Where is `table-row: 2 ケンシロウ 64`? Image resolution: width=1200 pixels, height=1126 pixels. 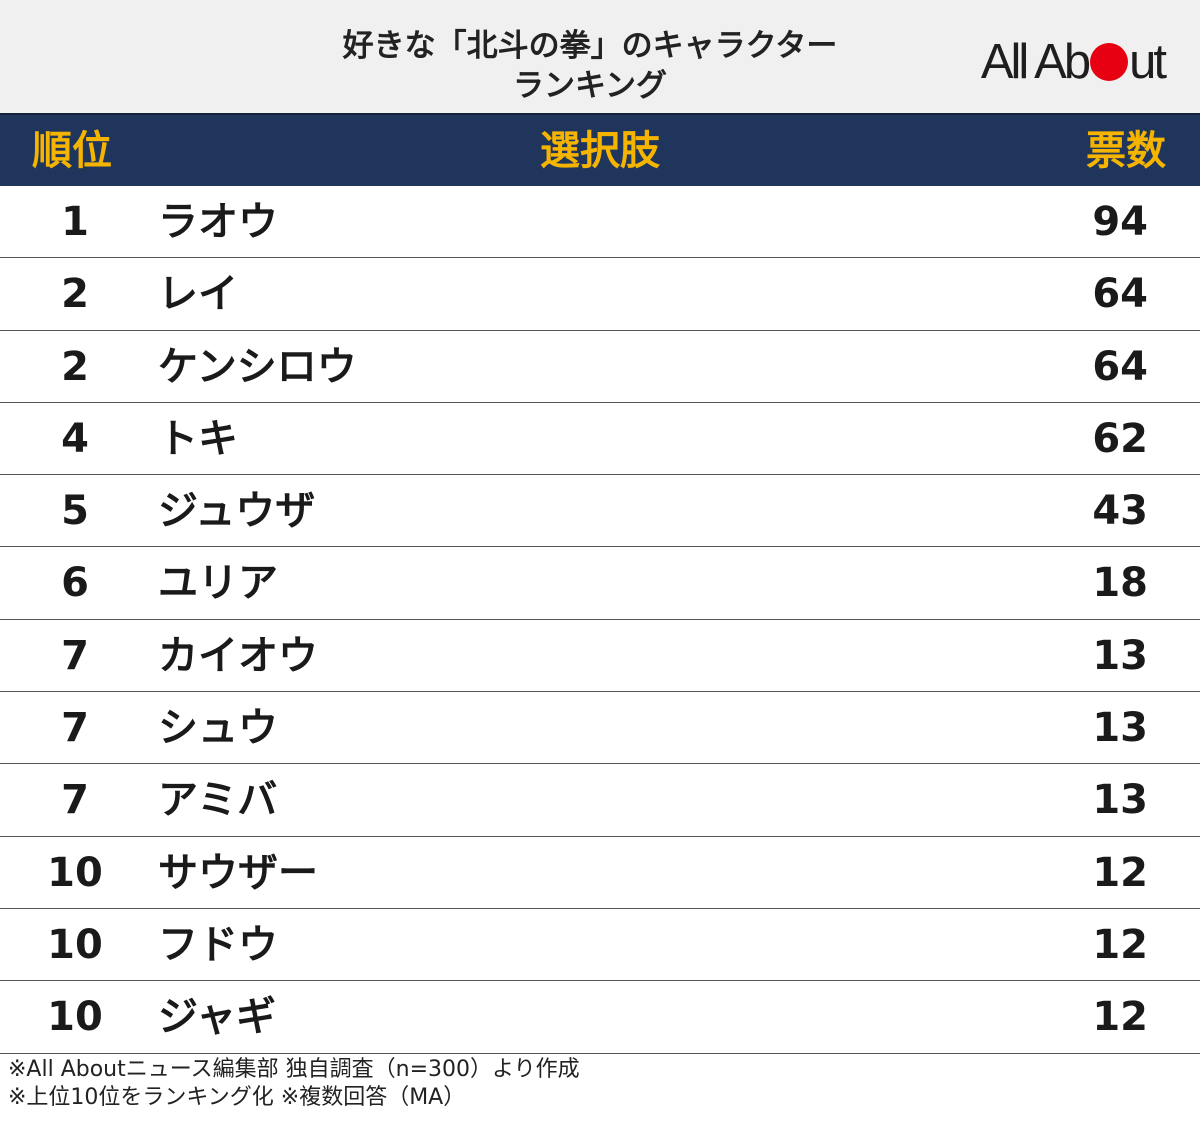 table-row: 2 ケンシロウ 64 is located at coordinates (600, 367).